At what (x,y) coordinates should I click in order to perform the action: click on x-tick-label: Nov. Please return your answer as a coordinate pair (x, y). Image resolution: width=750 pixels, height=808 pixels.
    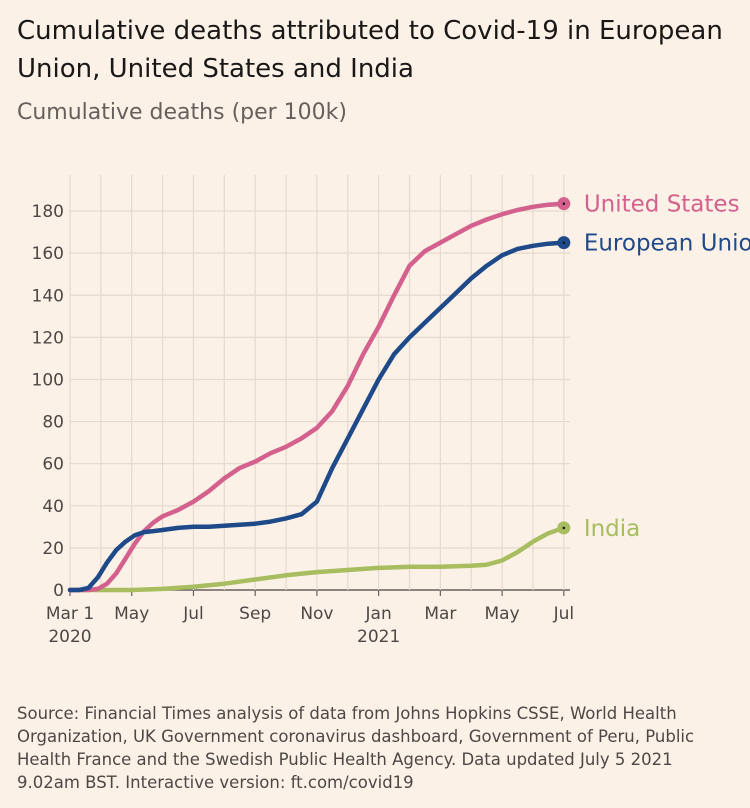
    Looking at the image, I should click on (316, 614).